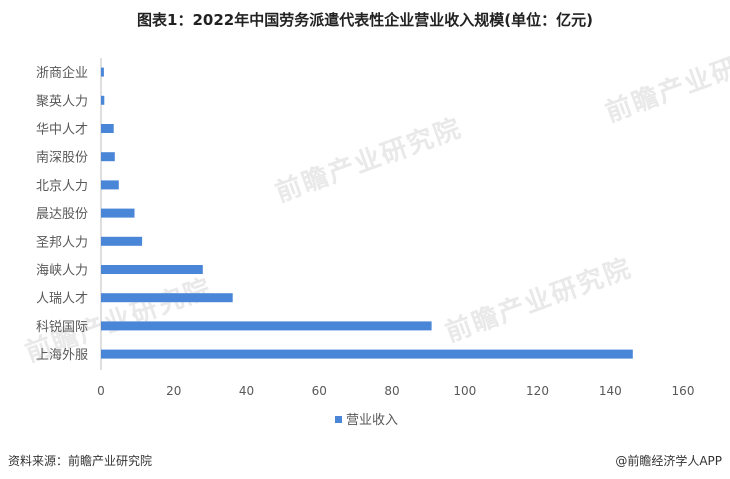  I want to click on legend-label: 营业收入, so click(372, 420).